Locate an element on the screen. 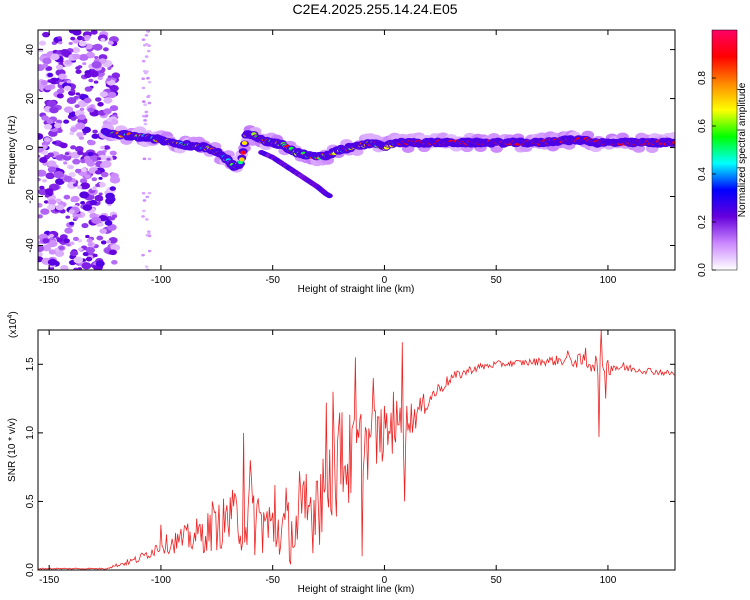  snr-x-tick-label: -150 is located at coordinates (49, 580).